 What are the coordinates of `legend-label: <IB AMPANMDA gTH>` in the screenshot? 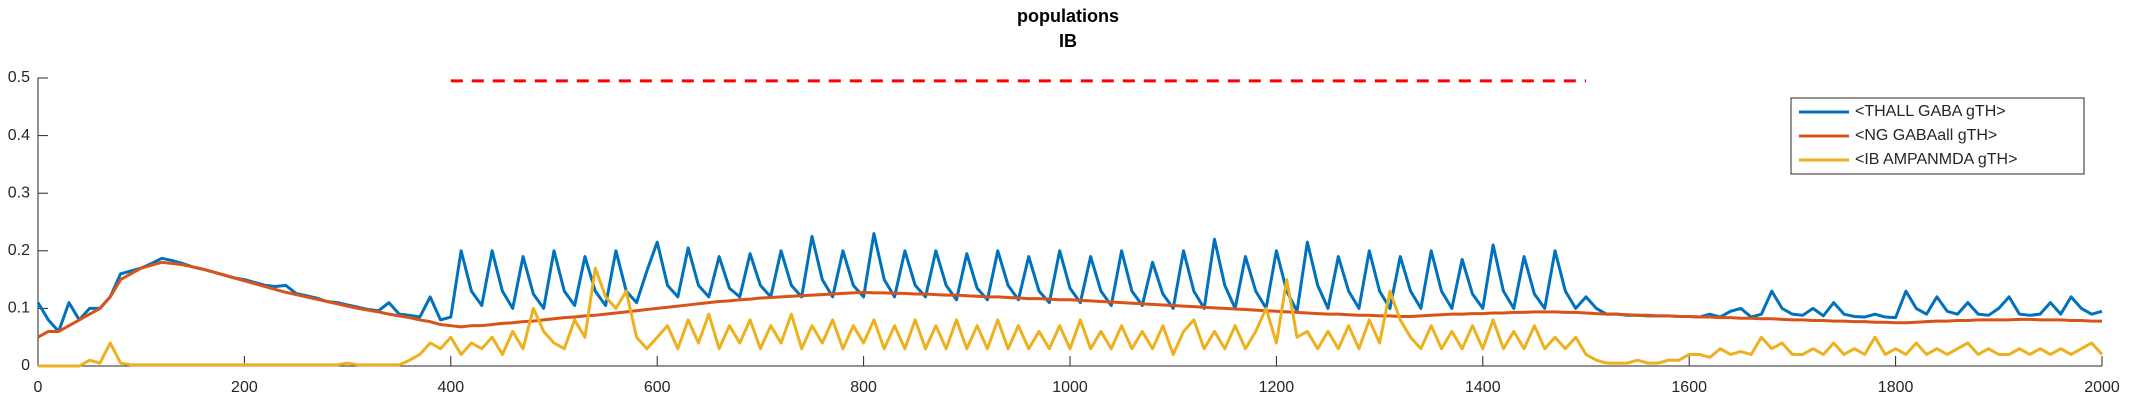 It's located at (1936, 159).